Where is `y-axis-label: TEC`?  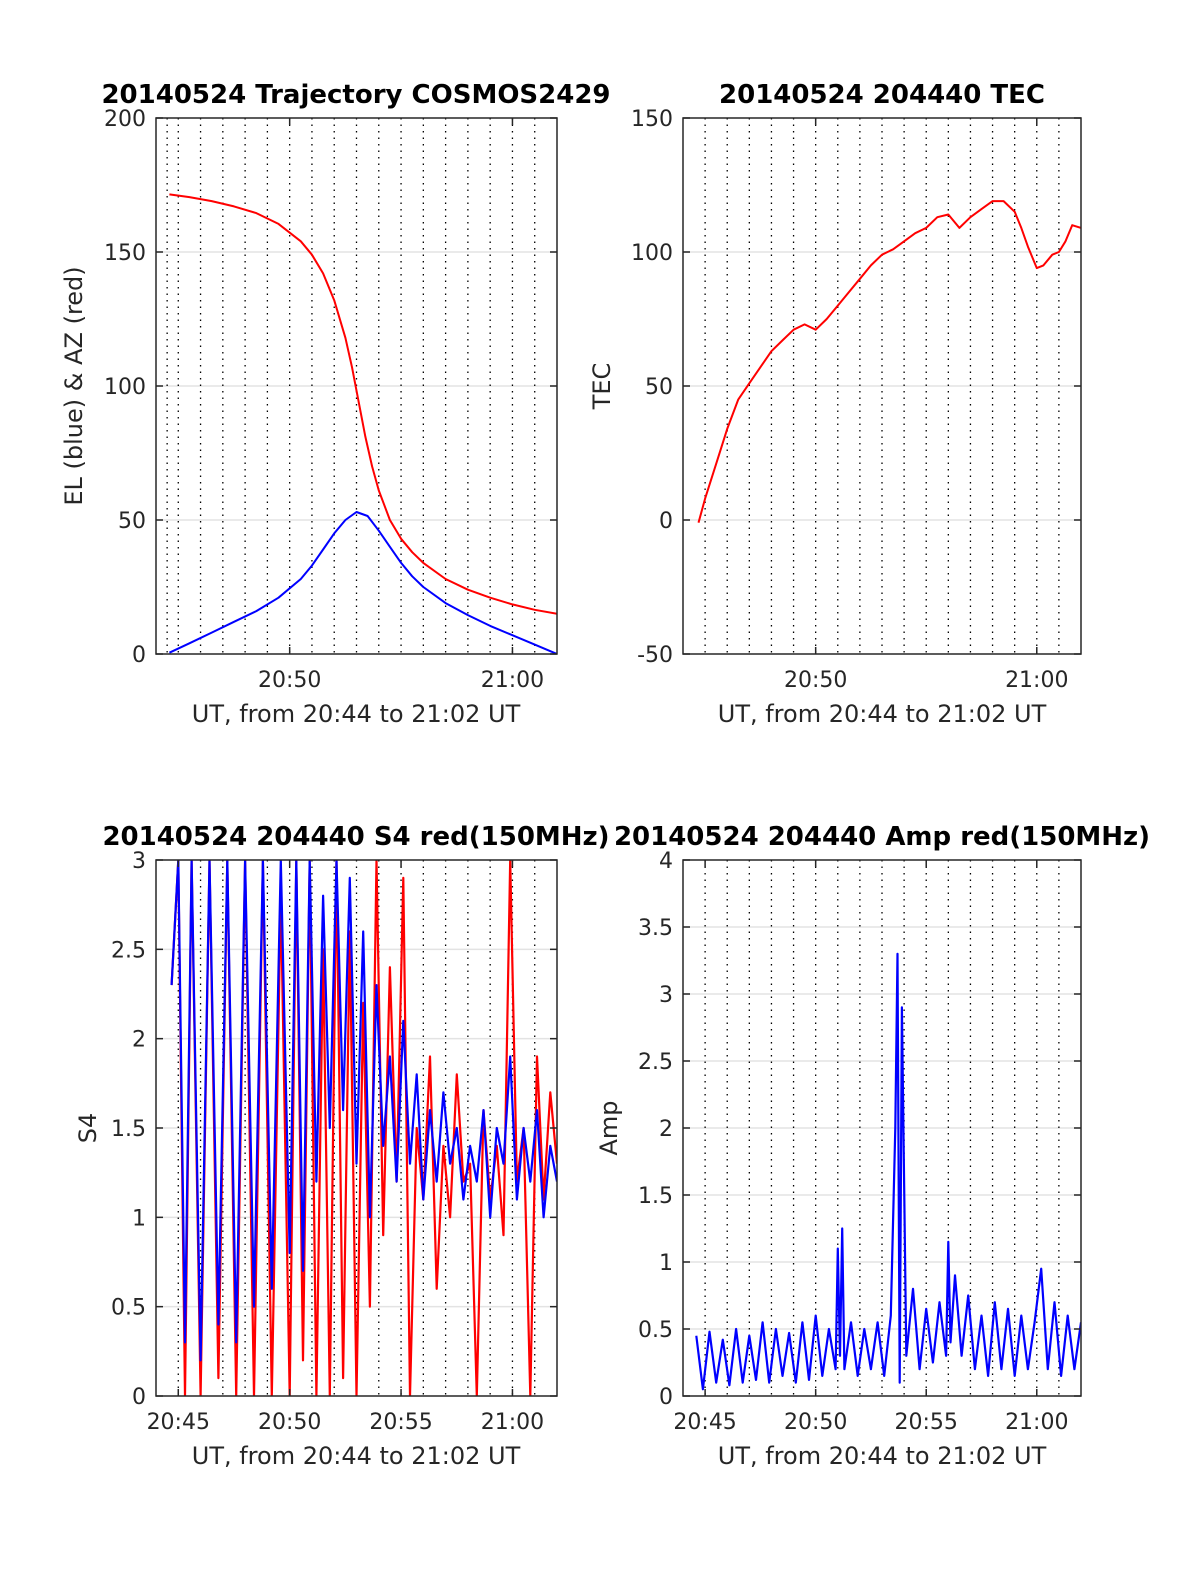 y-axis-label: TEC is located at coordinates (602, 387).